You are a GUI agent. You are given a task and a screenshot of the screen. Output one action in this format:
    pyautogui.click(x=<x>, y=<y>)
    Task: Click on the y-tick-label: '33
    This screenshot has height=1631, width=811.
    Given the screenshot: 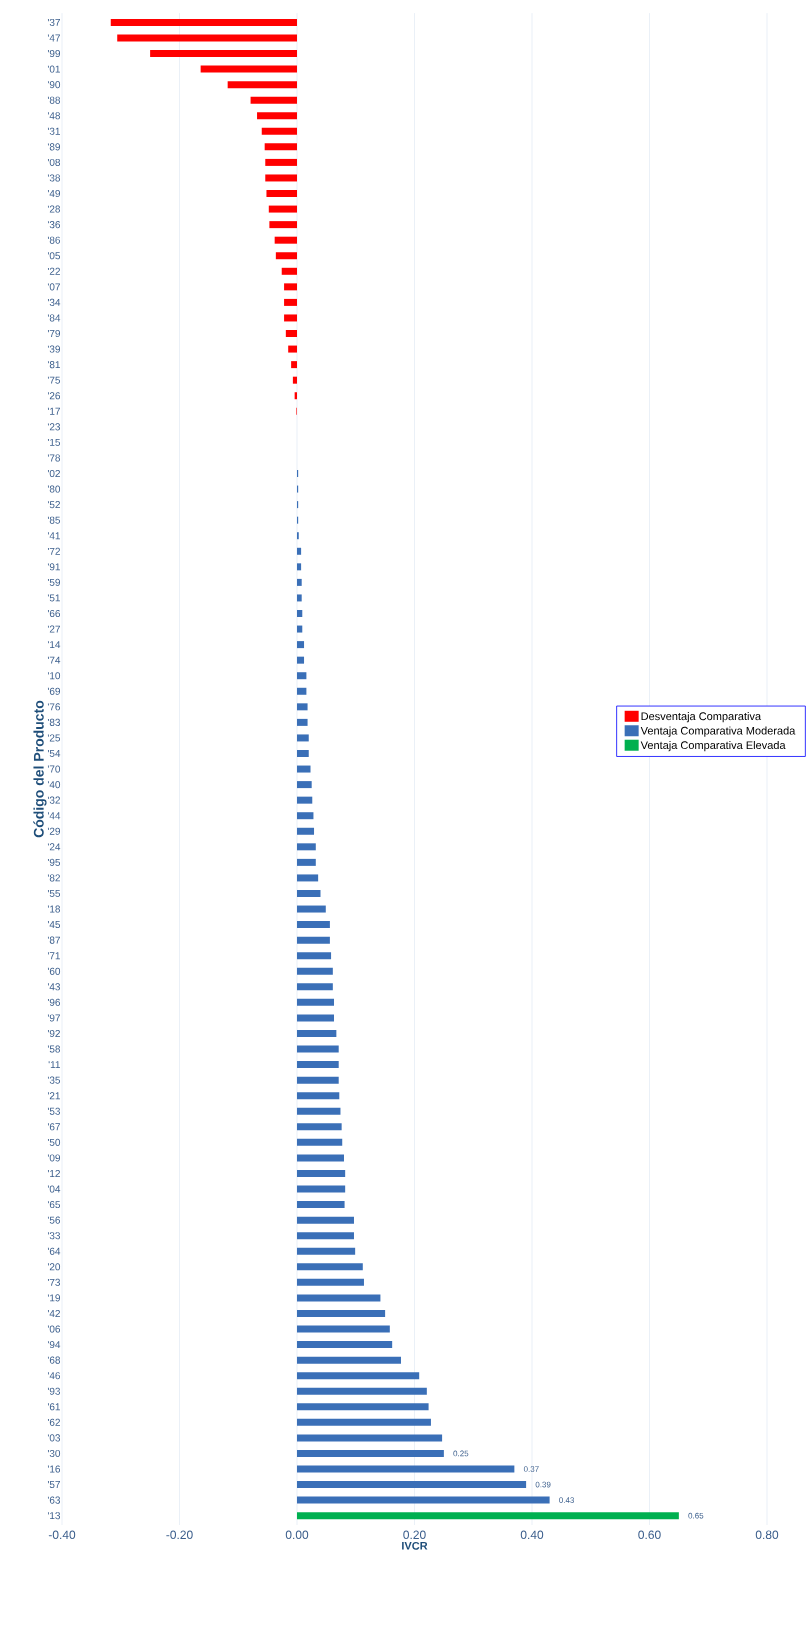 What is the action you would take?
    pyautogui.click(x=54, y=1236)
    